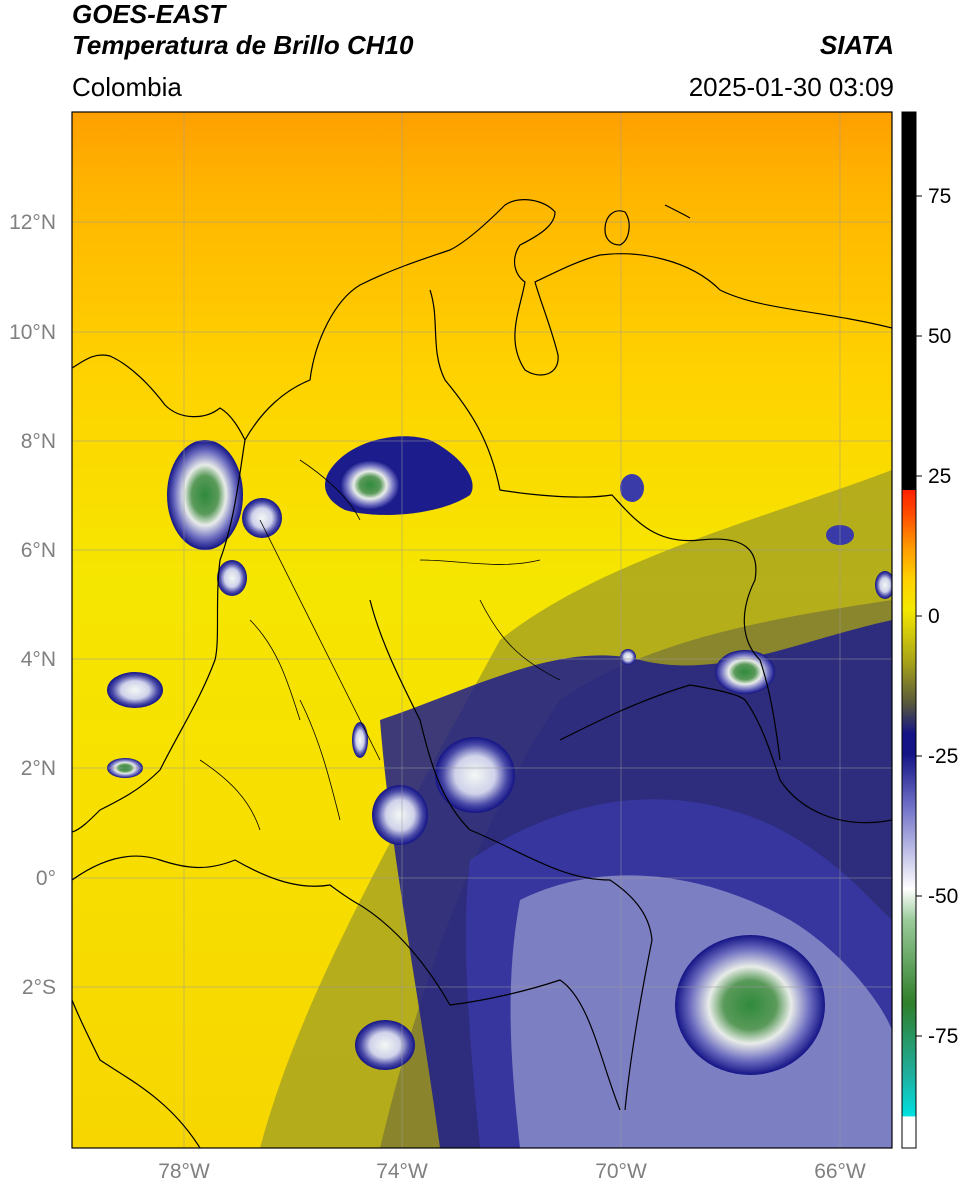 The image size is (966, 1190). I want to click on lat-axis: 12°N 10°N 8°N 6°N 4°N 2°N 0° 2°S, so click(32, 605).